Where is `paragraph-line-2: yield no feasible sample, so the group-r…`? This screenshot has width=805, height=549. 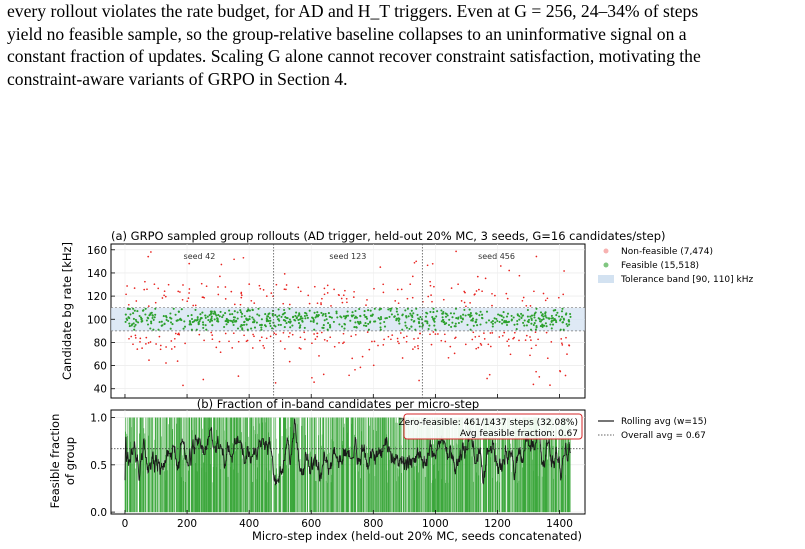
paragraph-line-2: yield no feasible sample, so the group-r… is located at coordinates (347, 33).